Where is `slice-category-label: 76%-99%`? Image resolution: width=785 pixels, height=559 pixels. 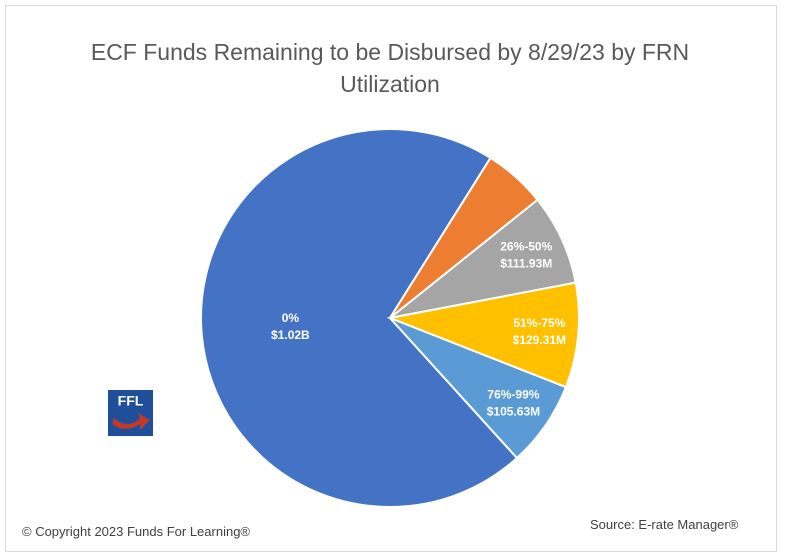 slice-category-label: 76%-99% is located at coordinates (513, 394).